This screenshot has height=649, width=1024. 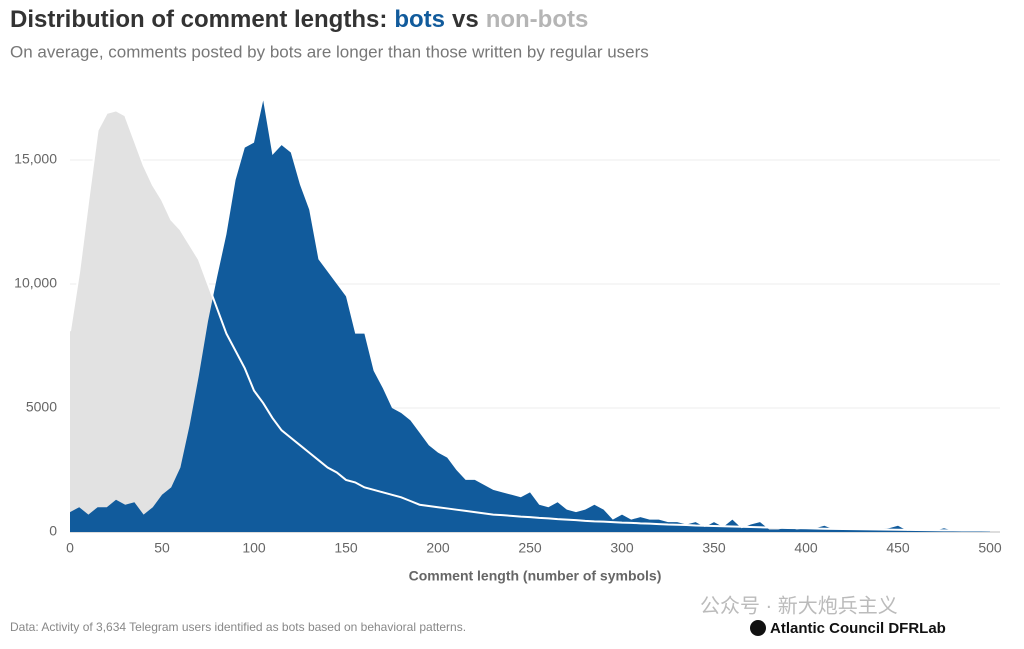 What do you see at coordinates (35, 159) in the screenshot?
I see `y-tick-label: 15,000` at bounding box center [35, 159].